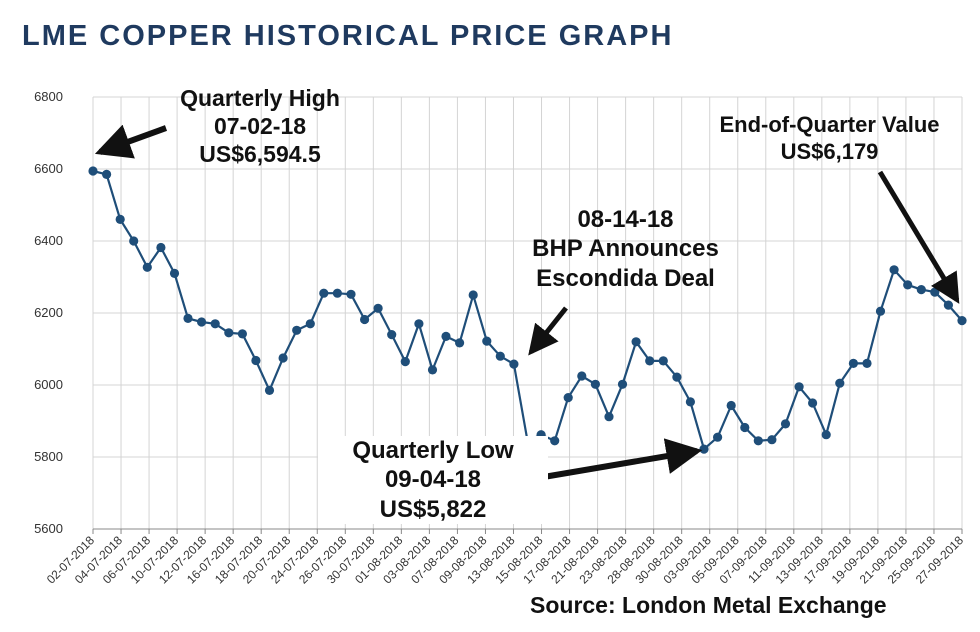 The width and height of the screenshot is (980, 632). I want to click on annotation-line: 07-02-18, so click(260, 126).